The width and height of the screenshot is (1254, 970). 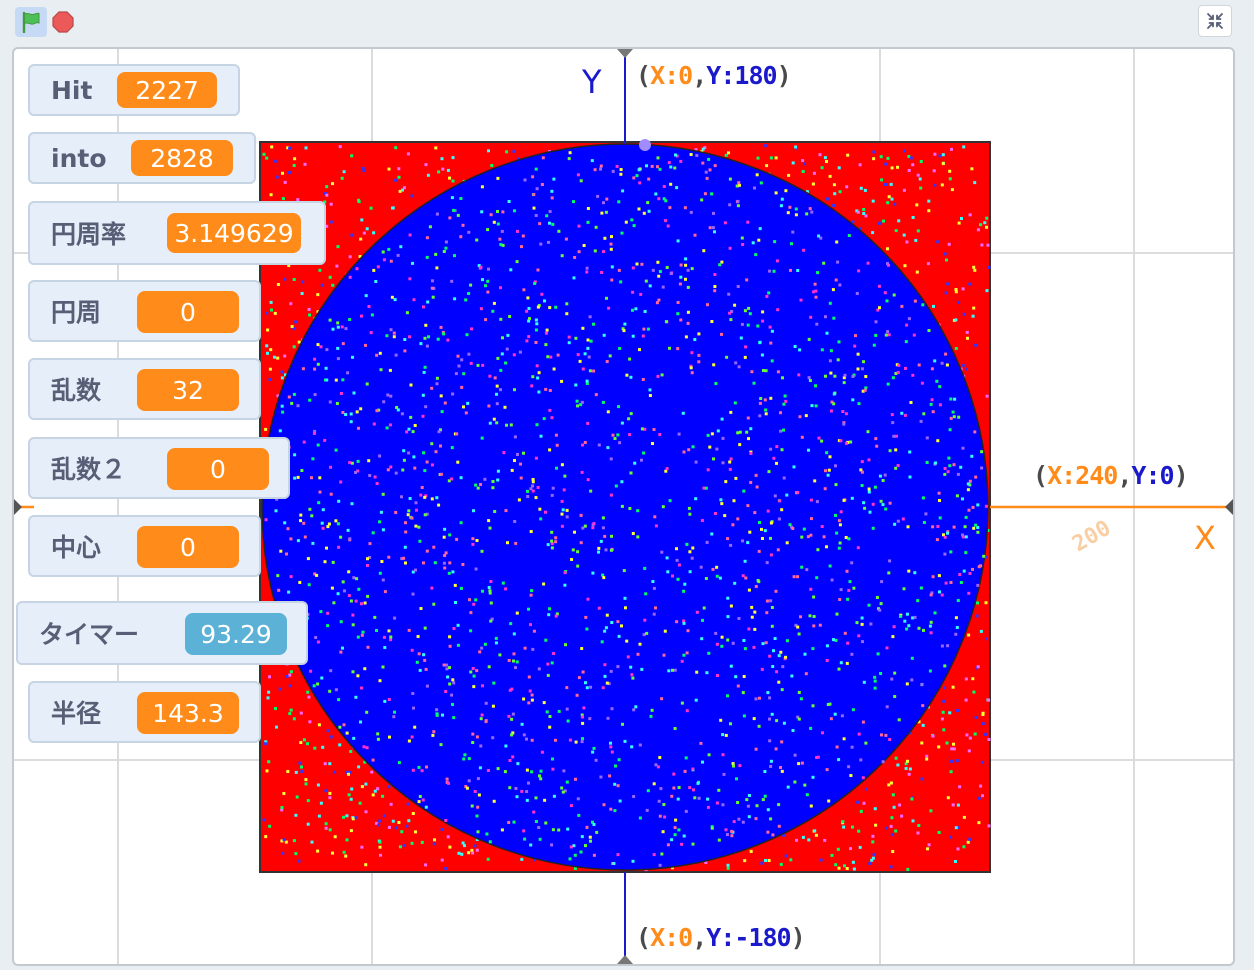 I want to click on monitor-radius: 半径 143.3, so click(x=144, y=712).